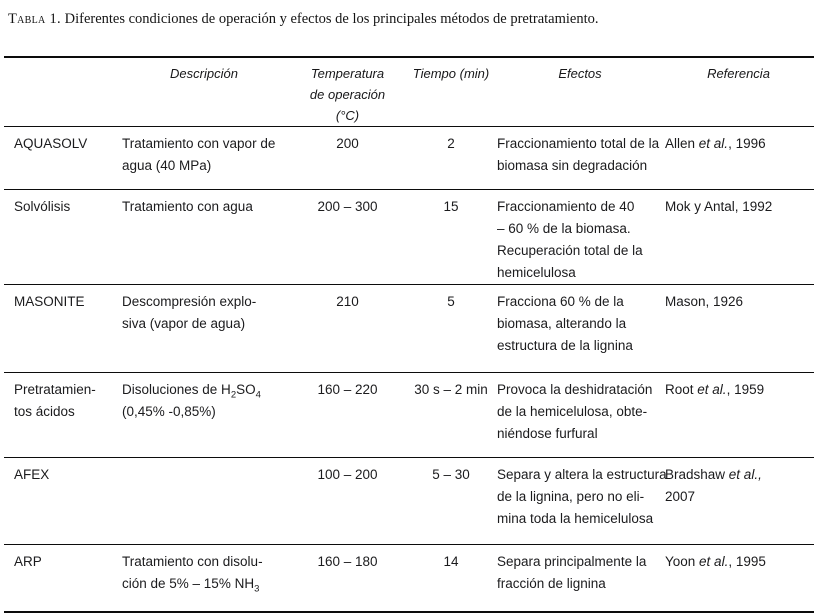 This screenshot has height=615, width=818. Describe the element at coordinates (580, 73) in the screenshot. I see `header-efectos: Efectos` at that location.